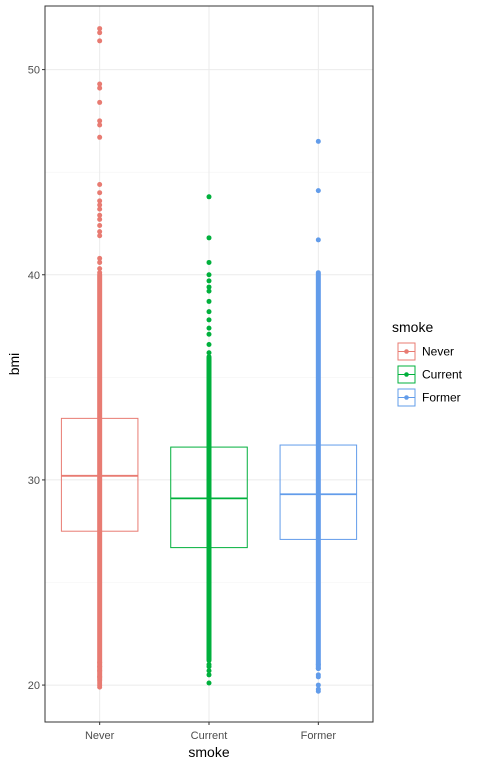 The width and height of the screenshot is (480, 768). I want to click on series-current, so click(209, 440).